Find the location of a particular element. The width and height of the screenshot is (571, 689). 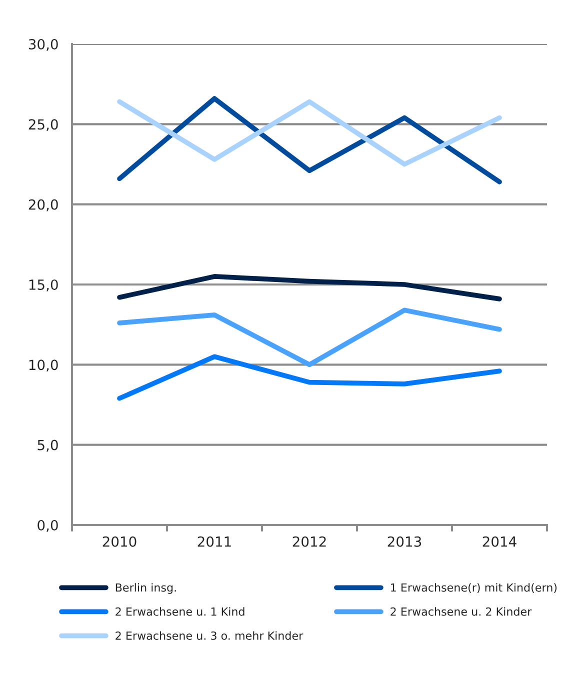

y-tick-label: 30,0 is located at coordinates (43, 44).